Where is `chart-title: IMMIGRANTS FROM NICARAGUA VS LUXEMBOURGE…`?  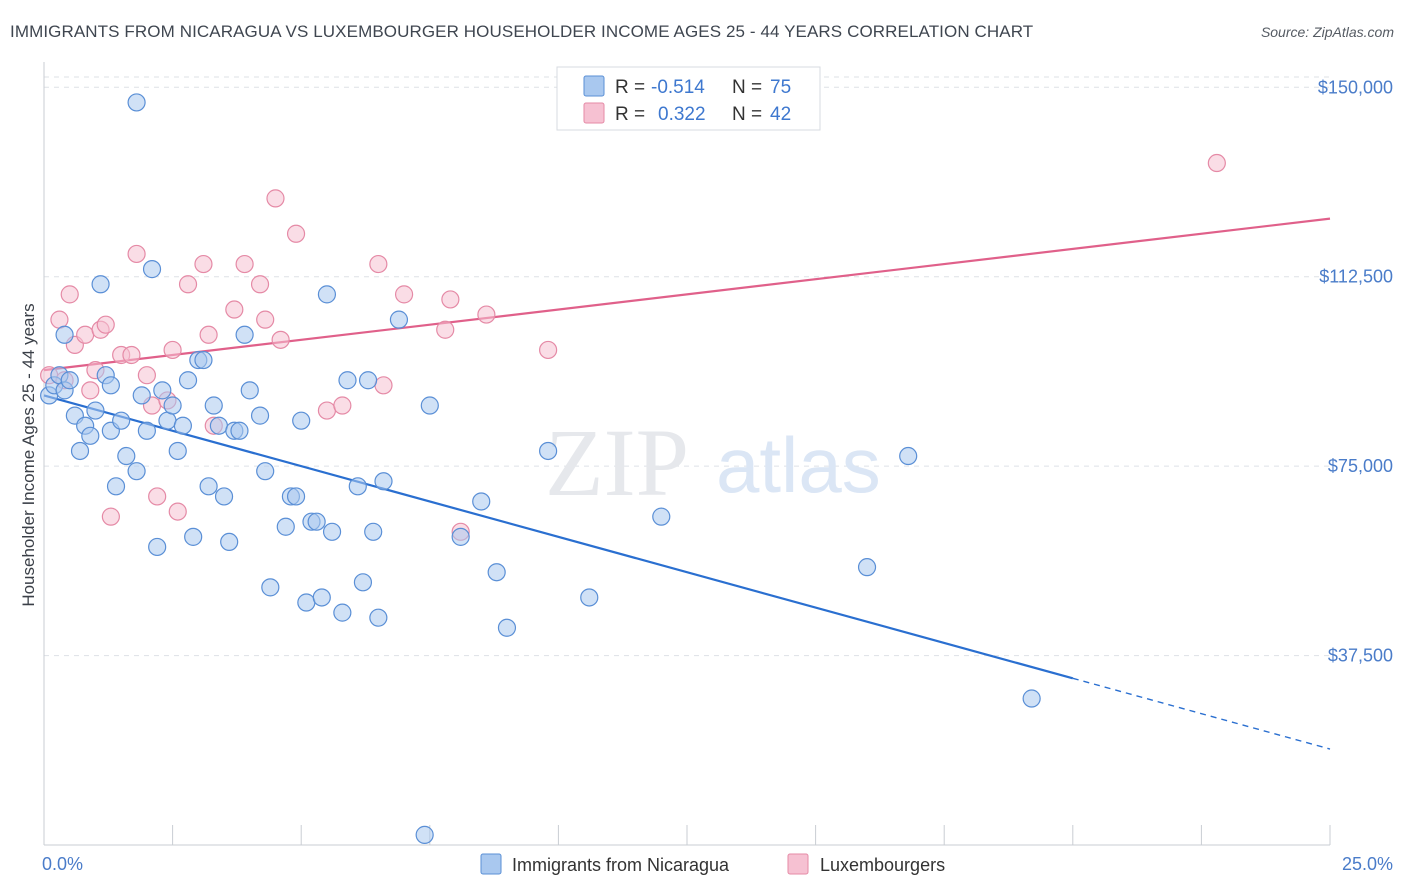
chart-title: IMMIGRANTS FROM NICARAGUA VS LUXEMBOURGE… is located at coordinates (522, 31).